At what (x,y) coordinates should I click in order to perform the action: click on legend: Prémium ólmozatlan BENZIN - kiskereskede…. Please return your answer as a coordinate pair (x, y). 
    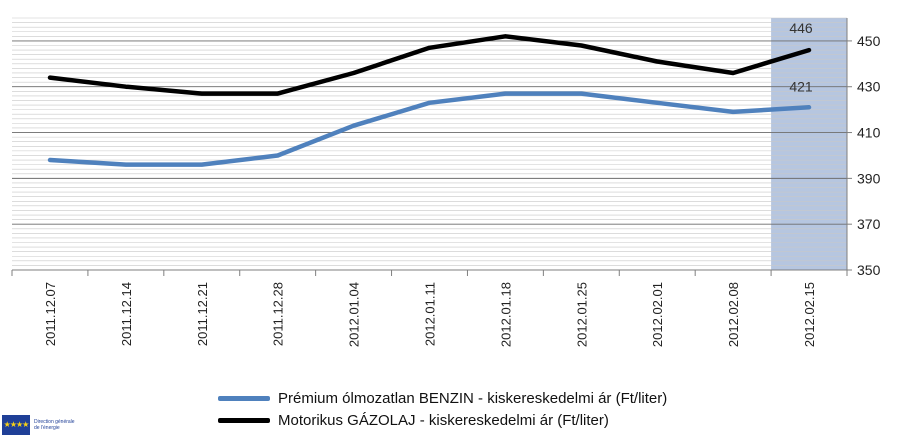
    Looking at the image, I should click on (442, 410).